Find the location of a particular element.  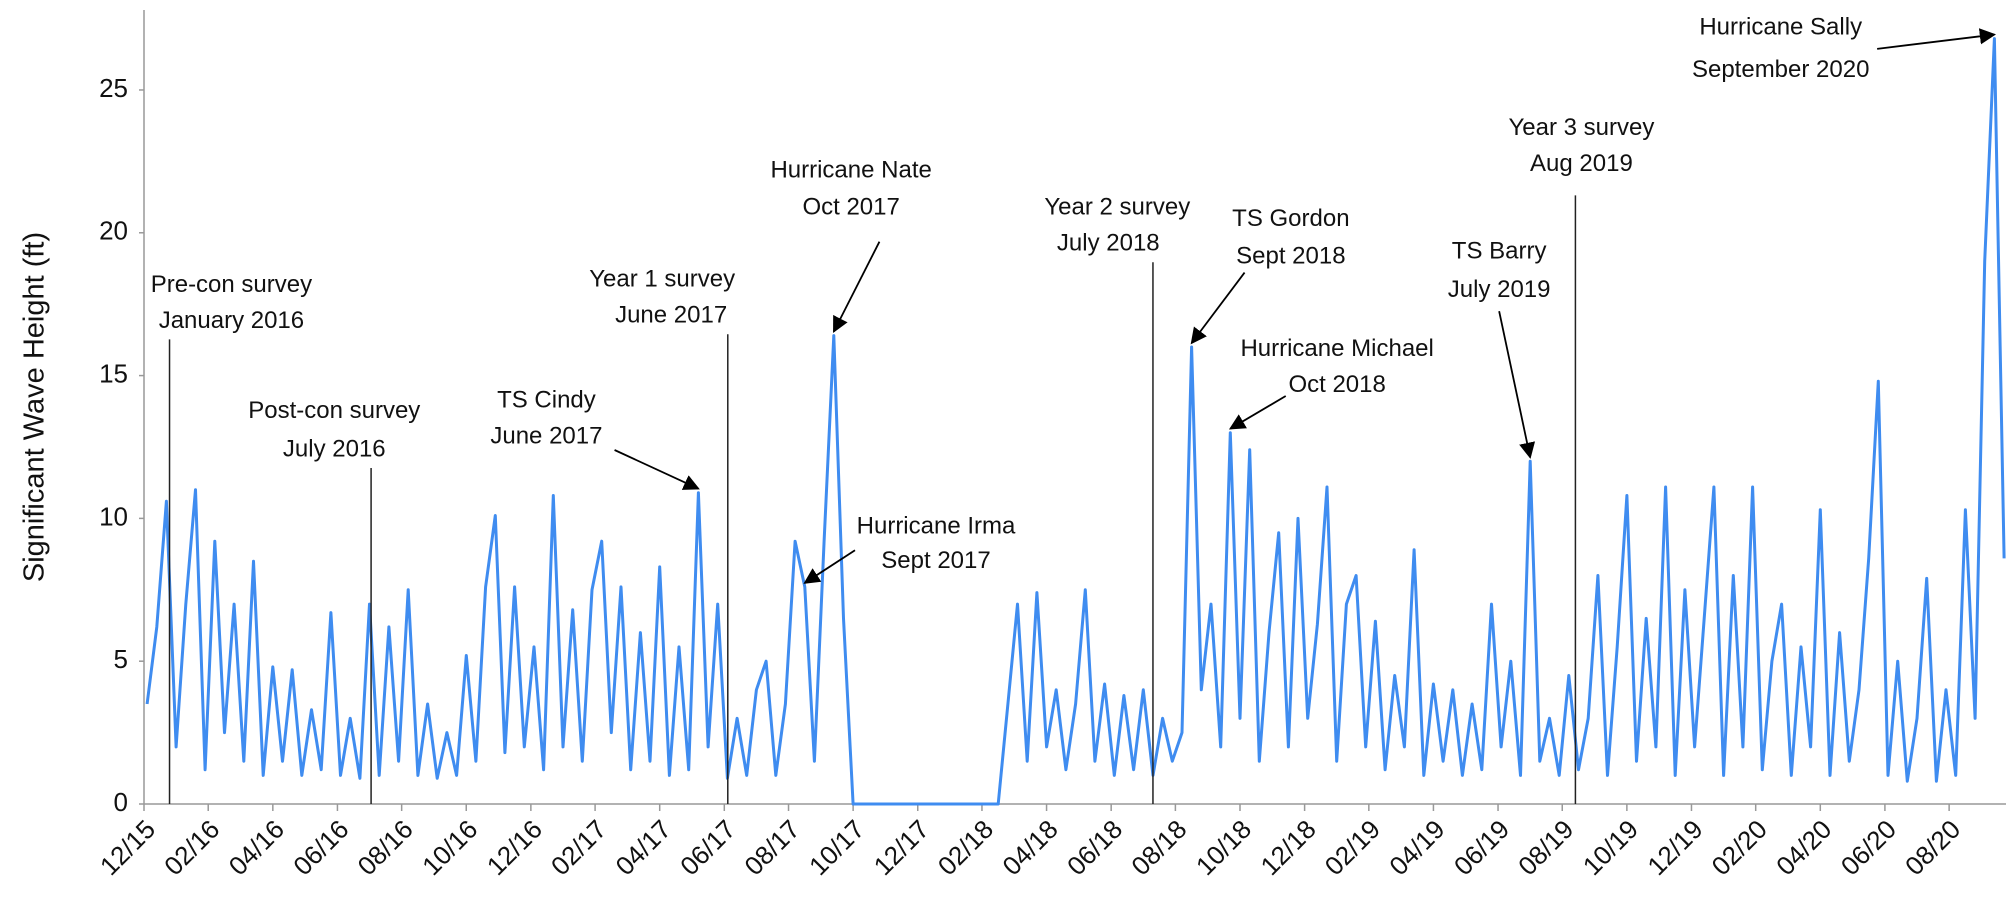

x-tick-label: 02/18 is located at coordinates (965, 847).